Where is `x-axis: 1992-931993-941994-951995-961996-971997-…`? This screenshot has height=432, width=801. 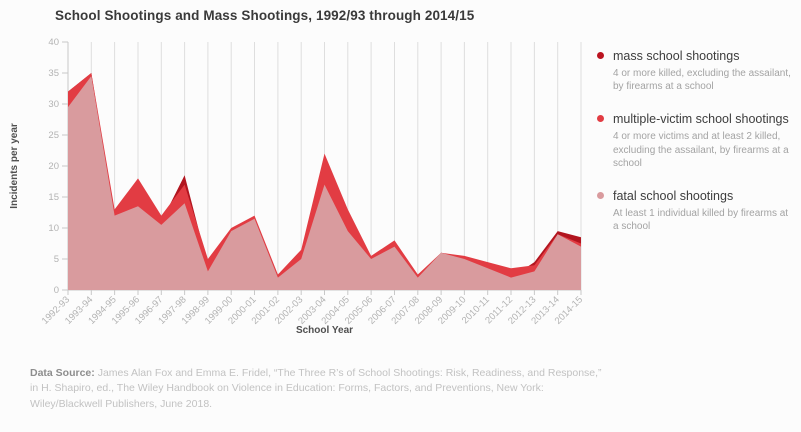
x-axis: 1992-931993-941994-951995-961996-971997-… is located at coordinates (312, 308).